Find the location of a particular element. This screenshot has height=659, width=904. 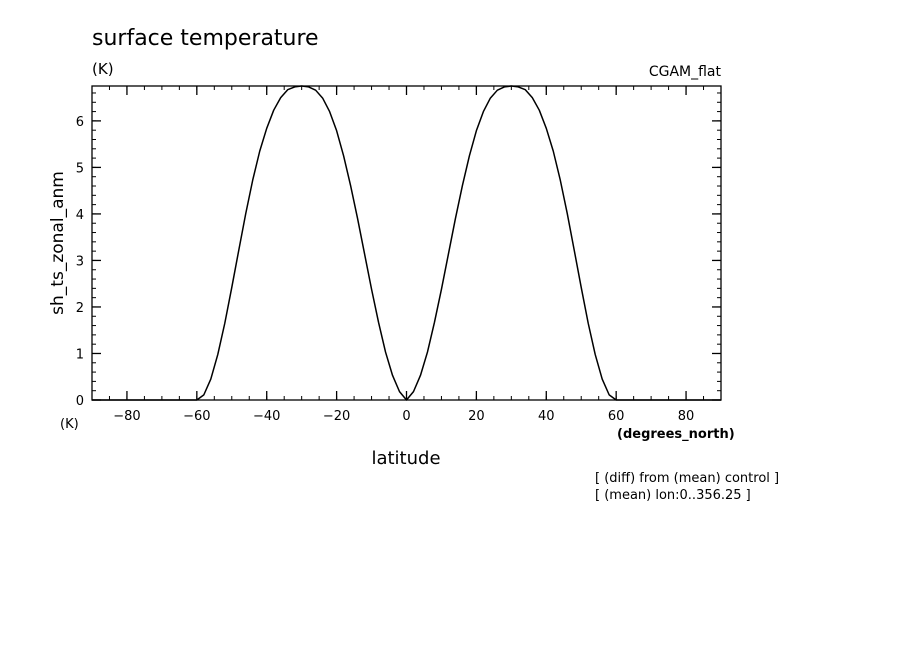

x-tick-label: 0 is located at coordinates (406, 416).